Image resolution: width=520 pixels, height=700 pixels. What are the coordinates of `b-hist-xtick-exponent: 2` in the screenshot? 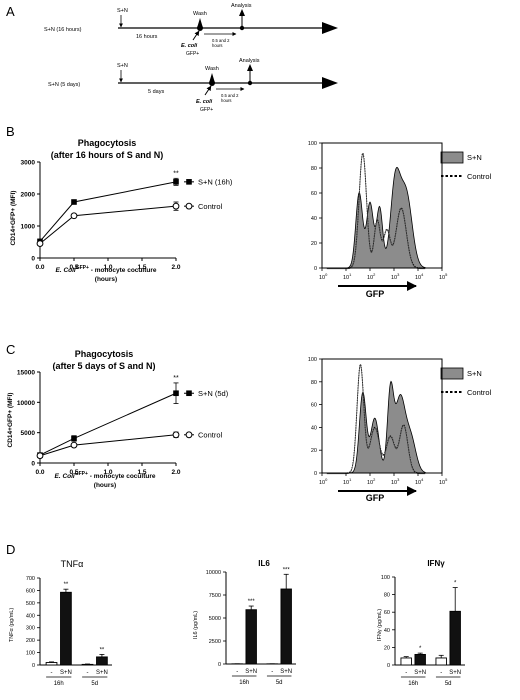 It's located at (374, 274).